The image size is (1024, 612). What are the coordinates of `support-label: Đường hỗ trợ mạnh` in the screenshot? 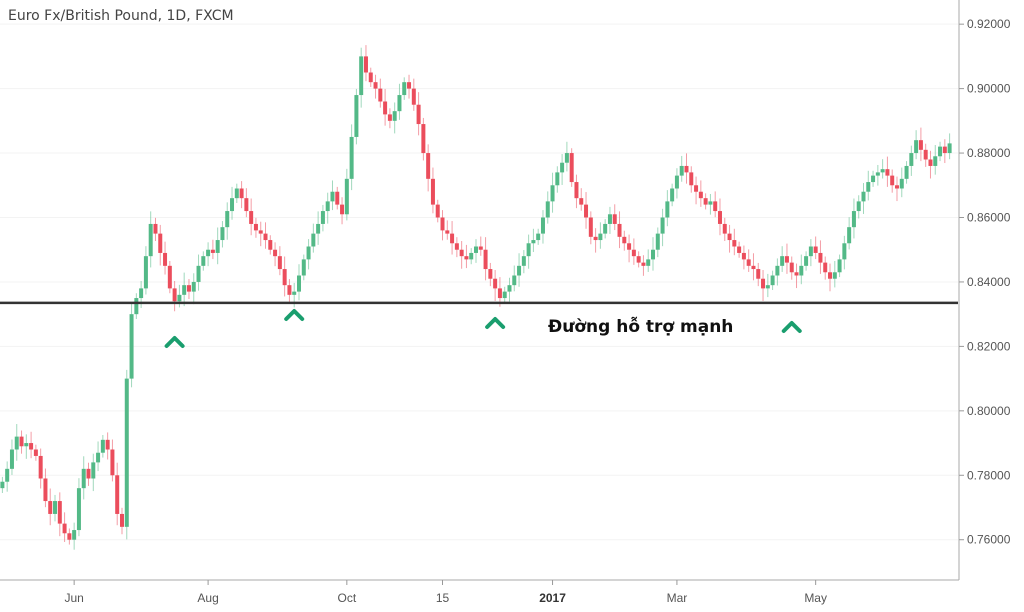 It's located at (640, 326).